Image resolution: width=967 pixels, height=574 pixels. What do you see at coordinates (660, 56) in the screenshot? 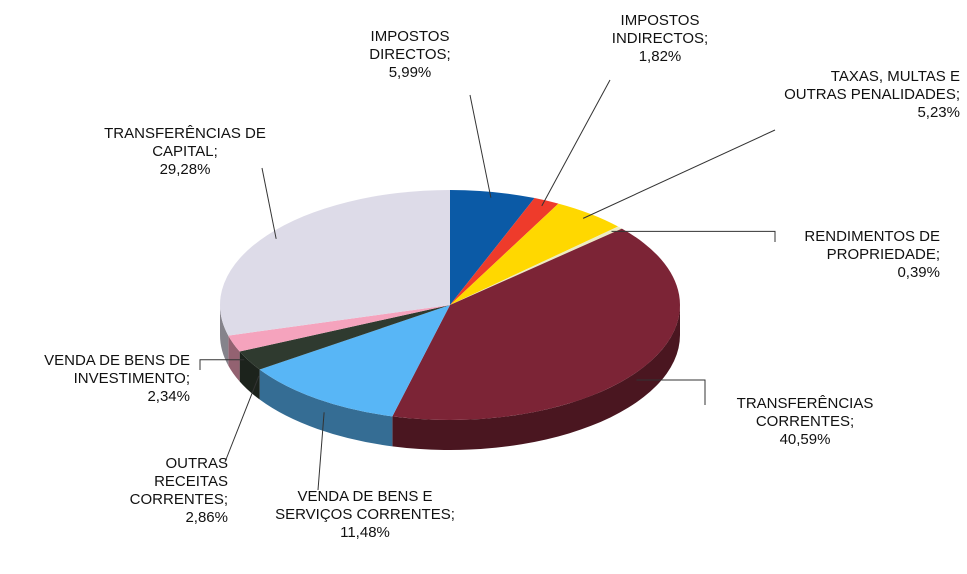
I see `value-label: 1,82%` at bounding box center [660, 56].